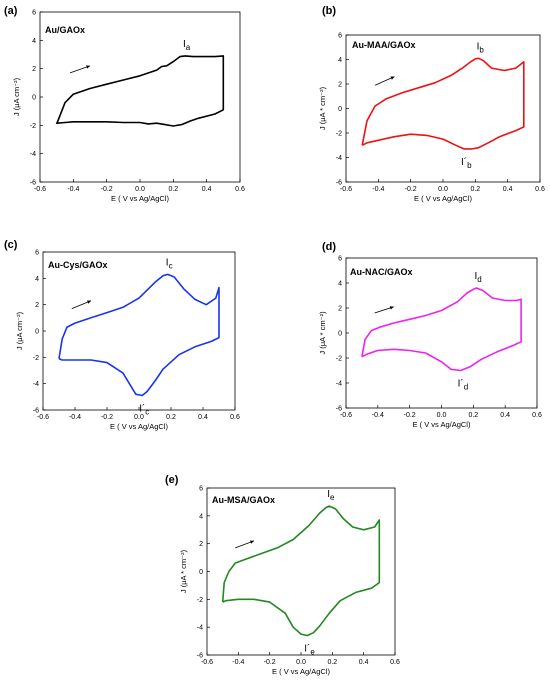 This screenshot has width=550, height=686. I want to click on panel-c-xtick-label: -0.4, so click(75, 417).